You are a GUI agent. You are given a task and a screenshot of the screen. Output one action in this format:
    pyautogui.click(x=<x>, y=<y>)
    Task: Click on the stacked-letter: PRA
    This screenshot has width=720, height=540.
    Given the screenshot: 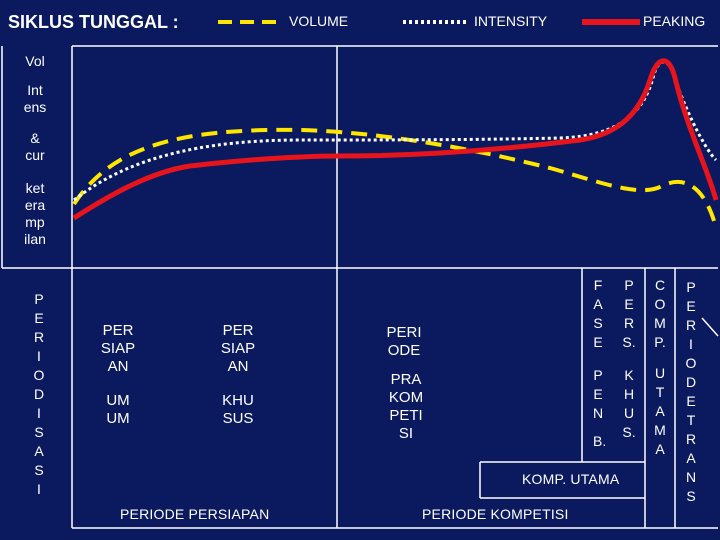 What is the action you would take?
    pyautogui.click(x=406, y=379)
    